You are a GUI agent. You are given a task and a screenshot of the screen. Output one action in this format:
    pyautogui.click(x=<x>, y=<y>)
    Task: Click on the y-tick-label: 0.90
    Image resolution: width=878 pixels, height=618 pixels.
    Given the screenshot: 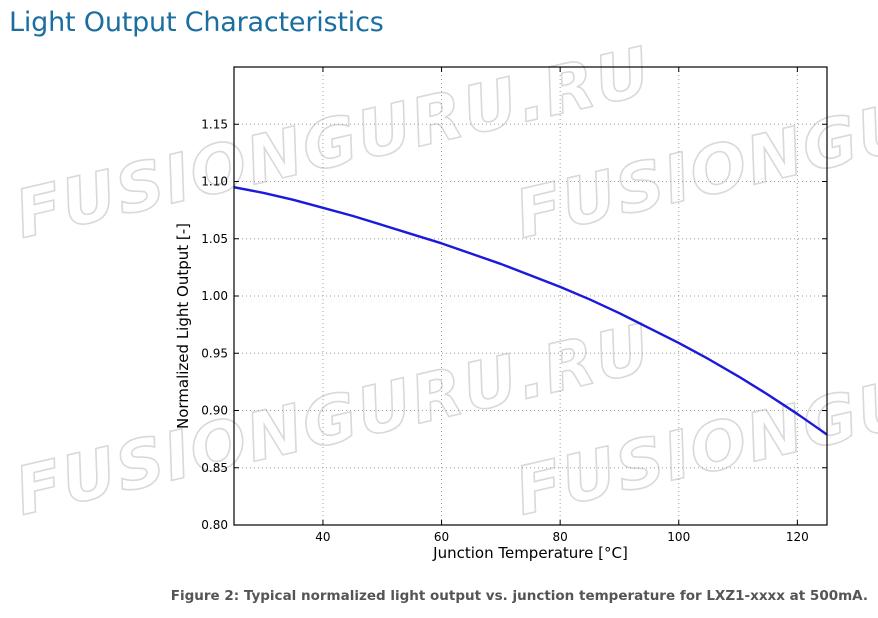 What is the action you would take?
    pyautogui.click(x=214, y=411)
    